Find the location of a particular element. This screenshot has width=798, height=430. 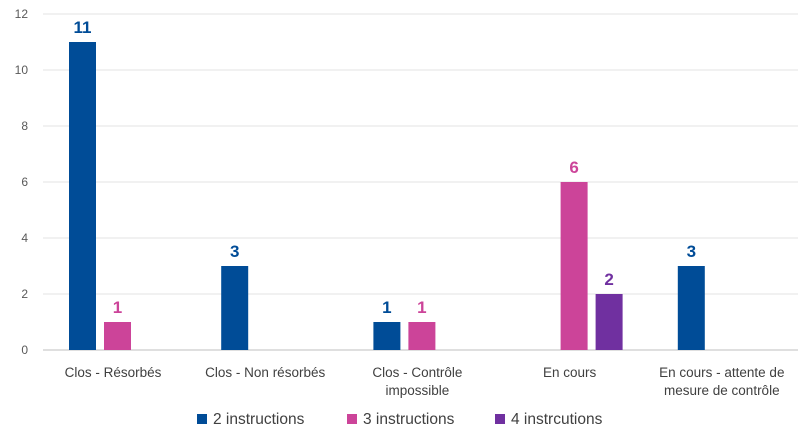

x-category-label: Clos - Non résorbés is located at coordinates (265, 372).